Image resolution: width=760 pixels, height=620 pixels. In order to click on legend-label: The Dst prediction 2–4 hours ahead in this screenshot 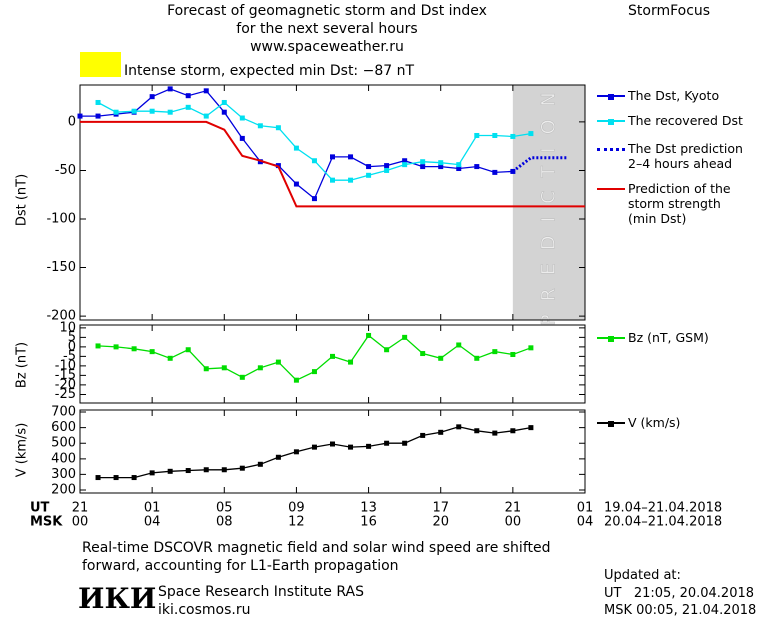, I will do `click(685, 156)`.